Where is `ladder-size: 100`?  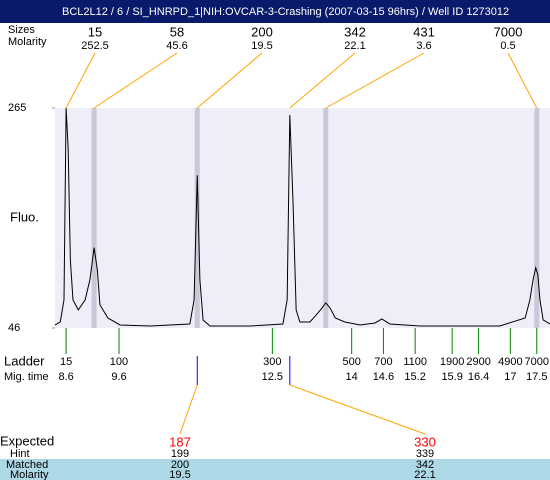
ladder-size: 100 is located at coordinates (119, 362).